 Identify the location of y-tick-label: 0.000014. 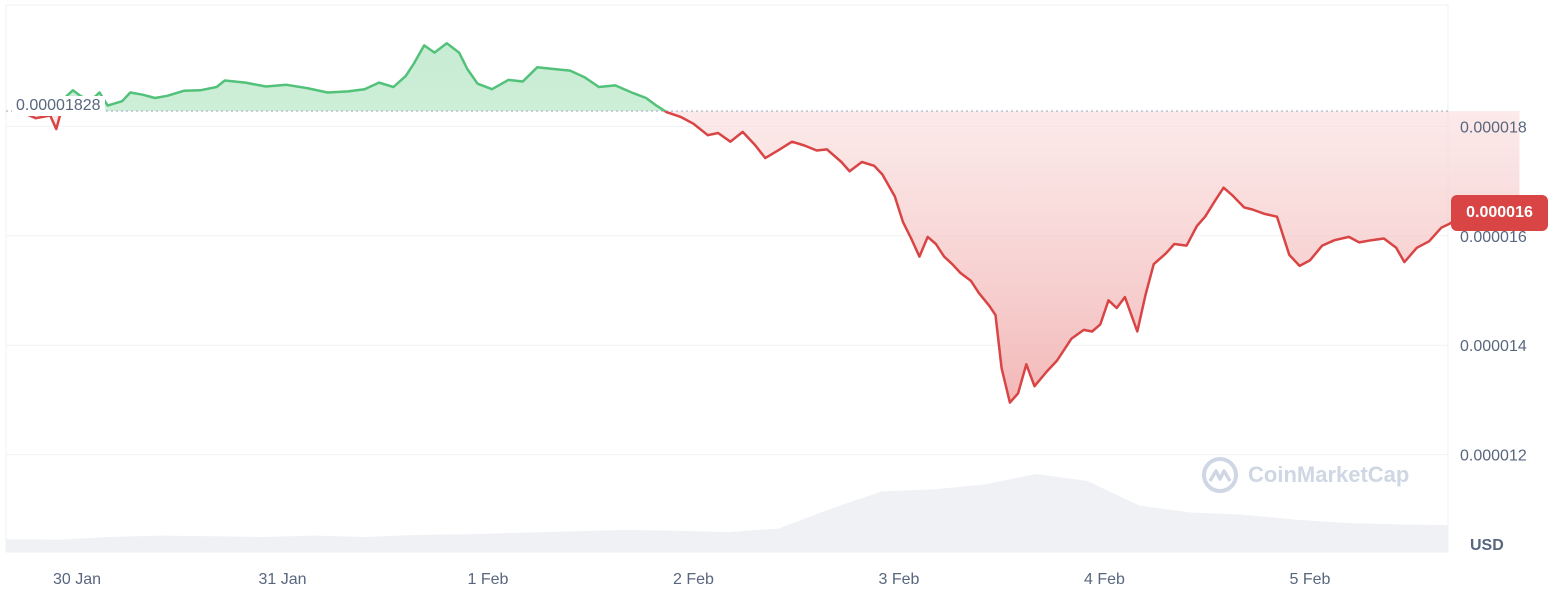
(1493, 346).